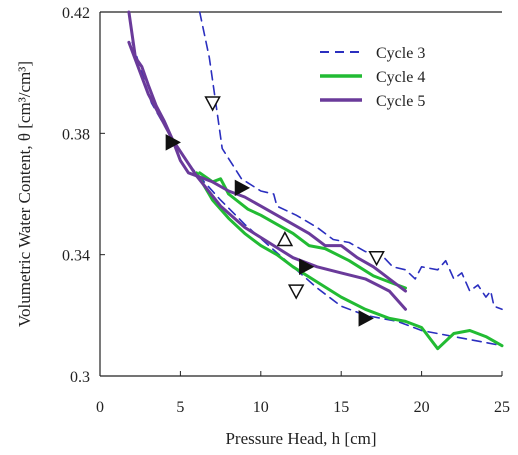 The image size is (518, 455). What do you see at coordinates (300, 438) in the screenshot?
I see `x-axis-label: Pressure Head, h [cm]` at bounding box center [300, 438].